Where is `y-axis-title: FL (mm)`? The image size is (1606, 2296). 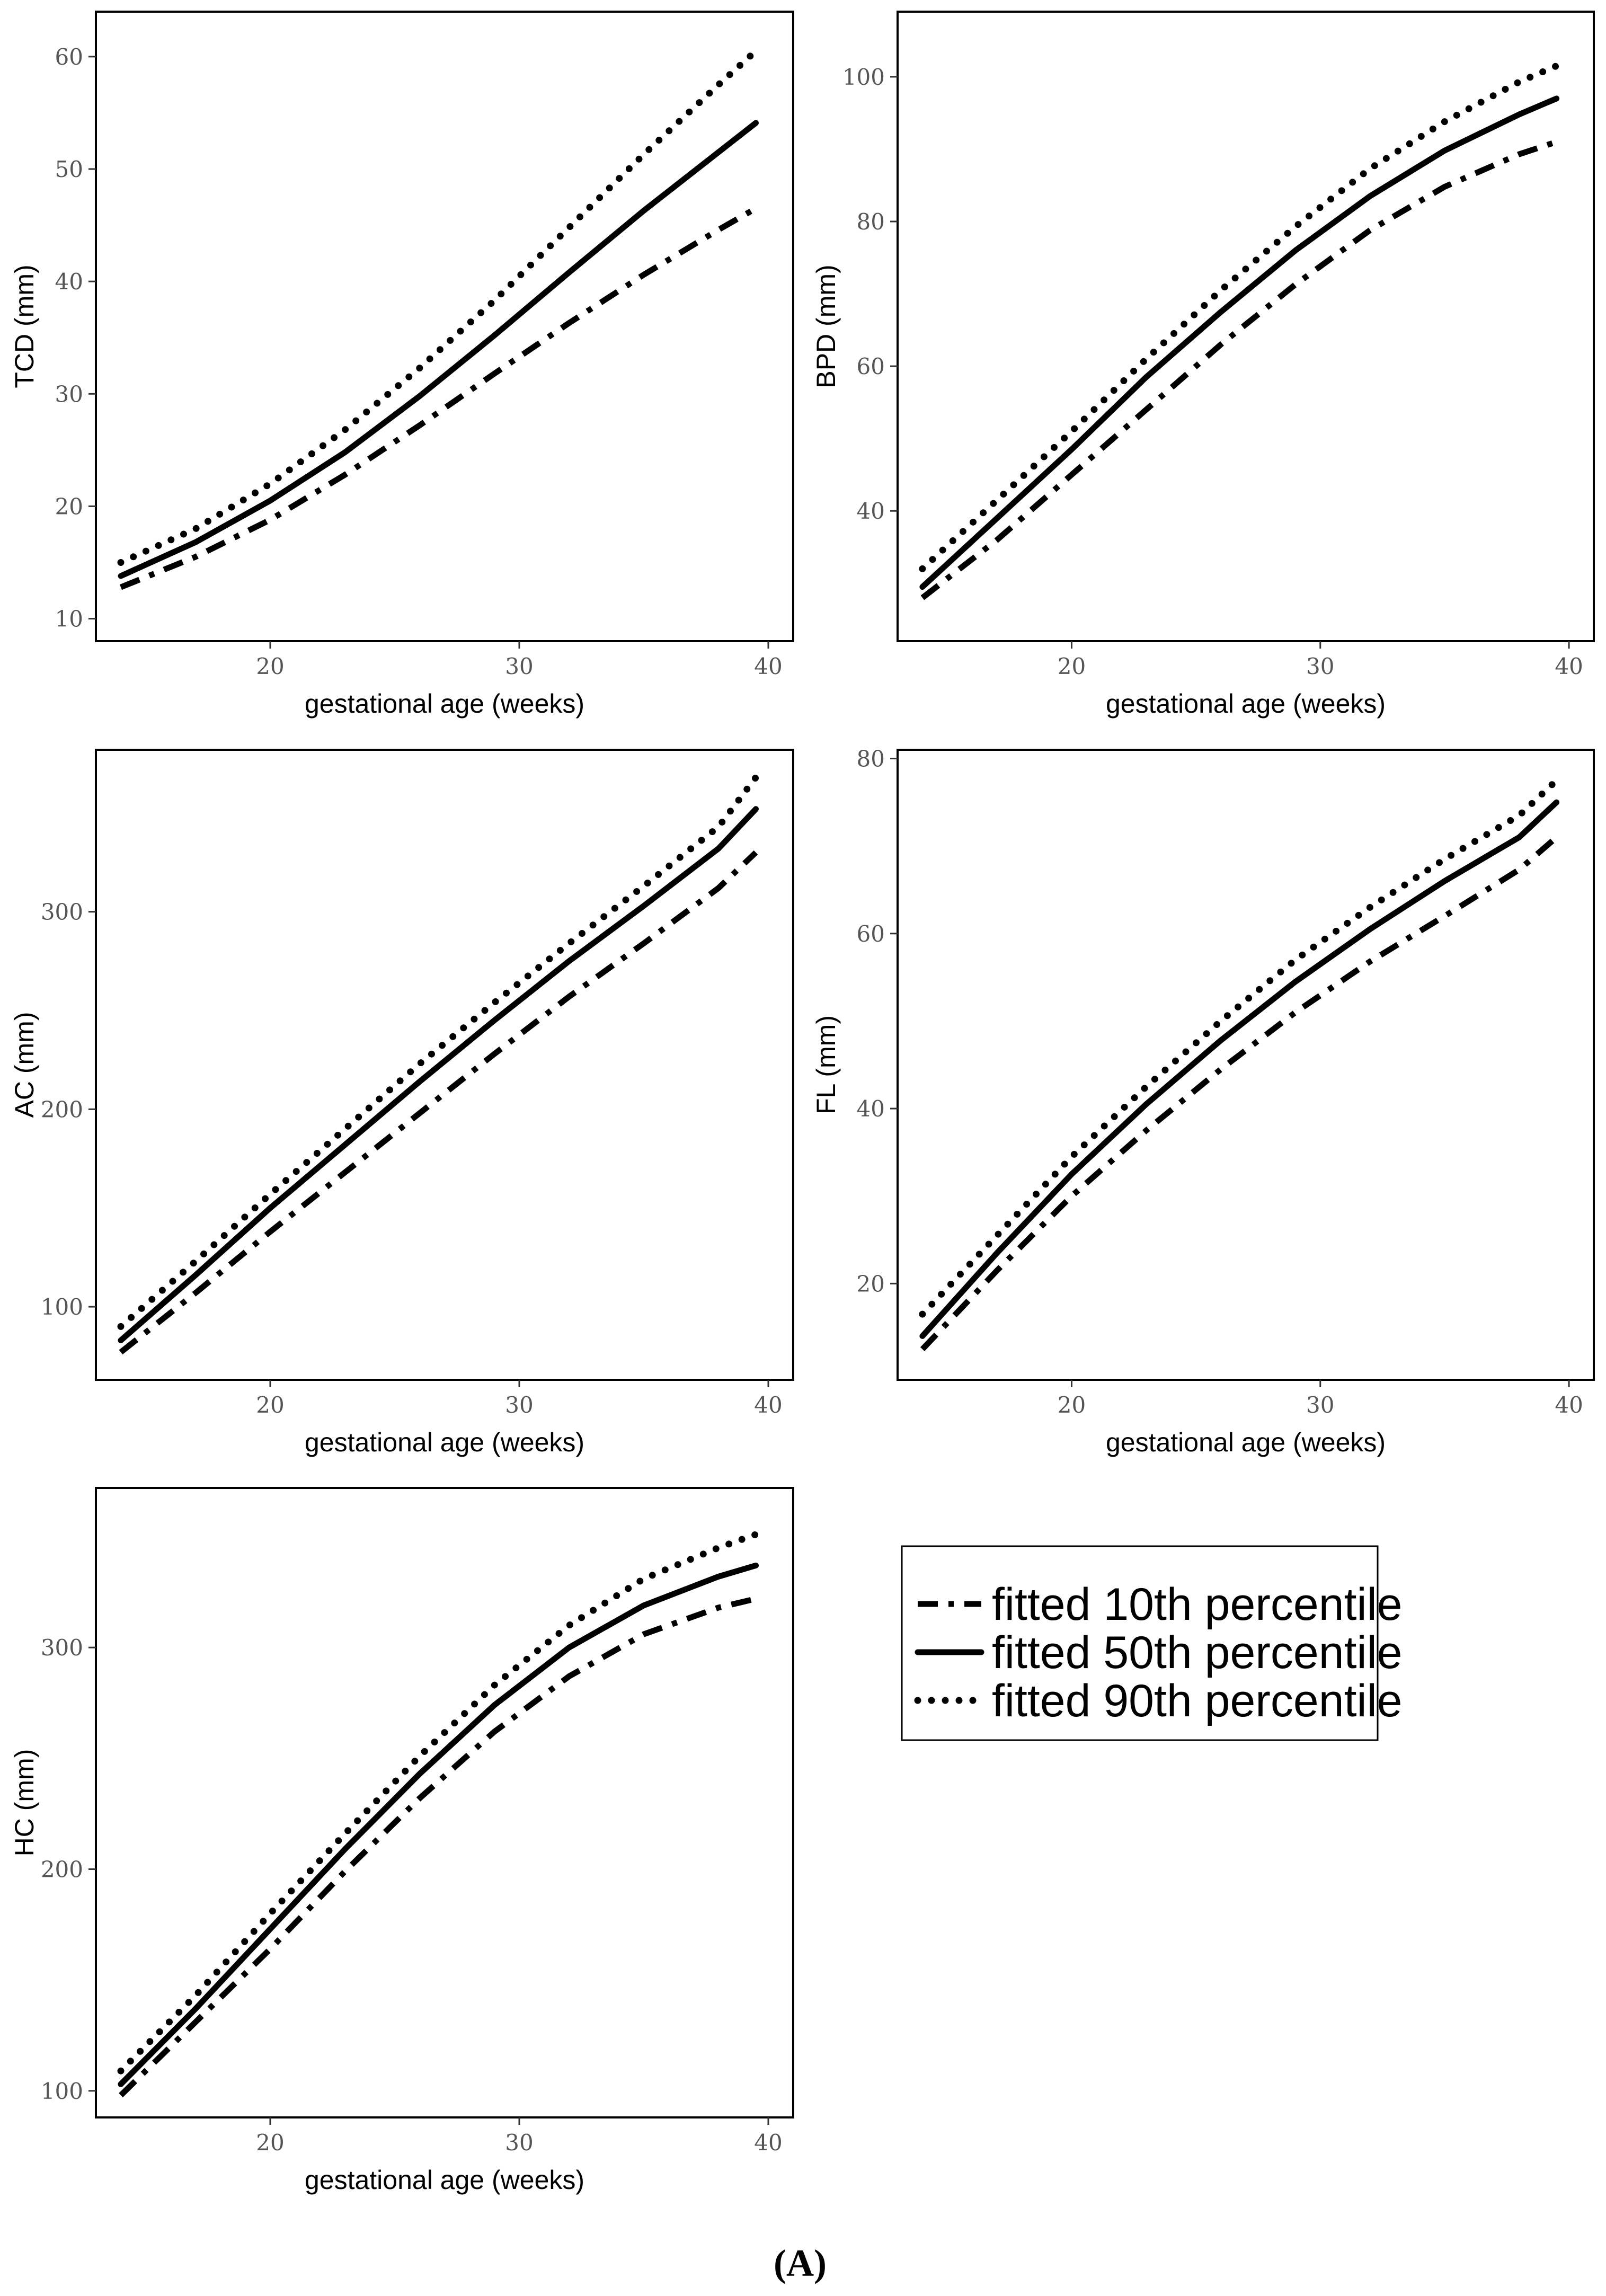 y-axis-title: FL (mm) is located at coordinates (826, 1064).